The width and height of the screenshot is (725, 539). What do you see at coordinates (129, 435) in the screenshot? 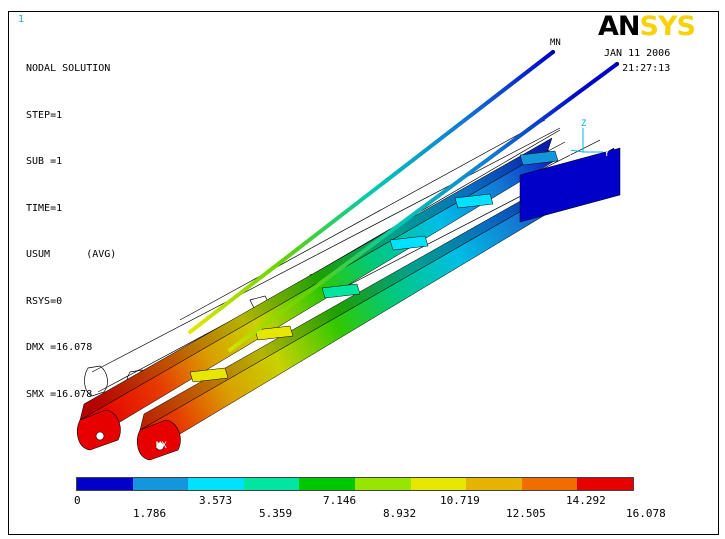
I see `end-lugs` at bounding box center [129, 435].